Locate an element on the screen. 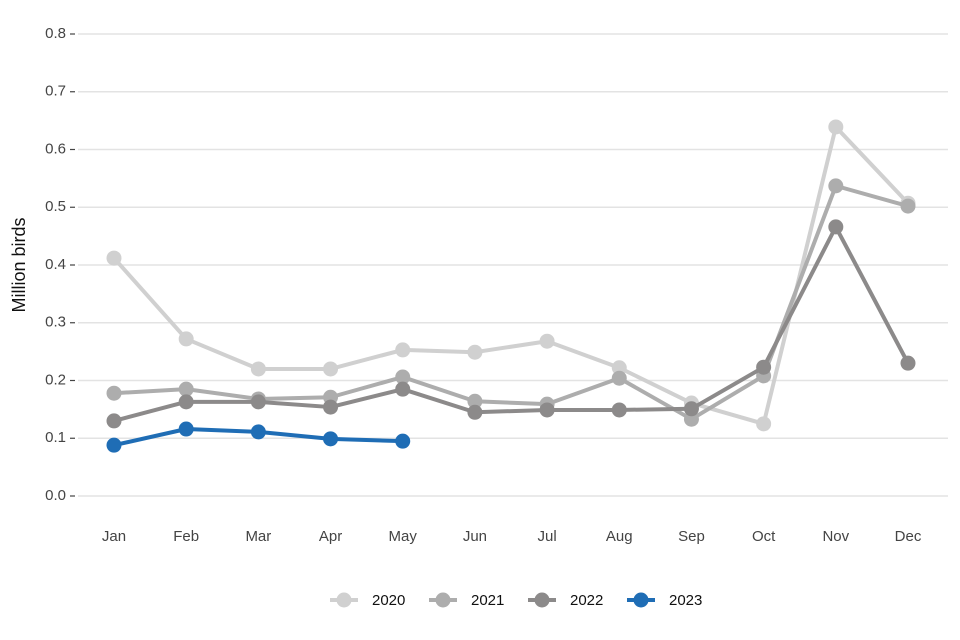 The image size is (960, 640). x-tick-label: Jan is located at coordinates (114, 536).